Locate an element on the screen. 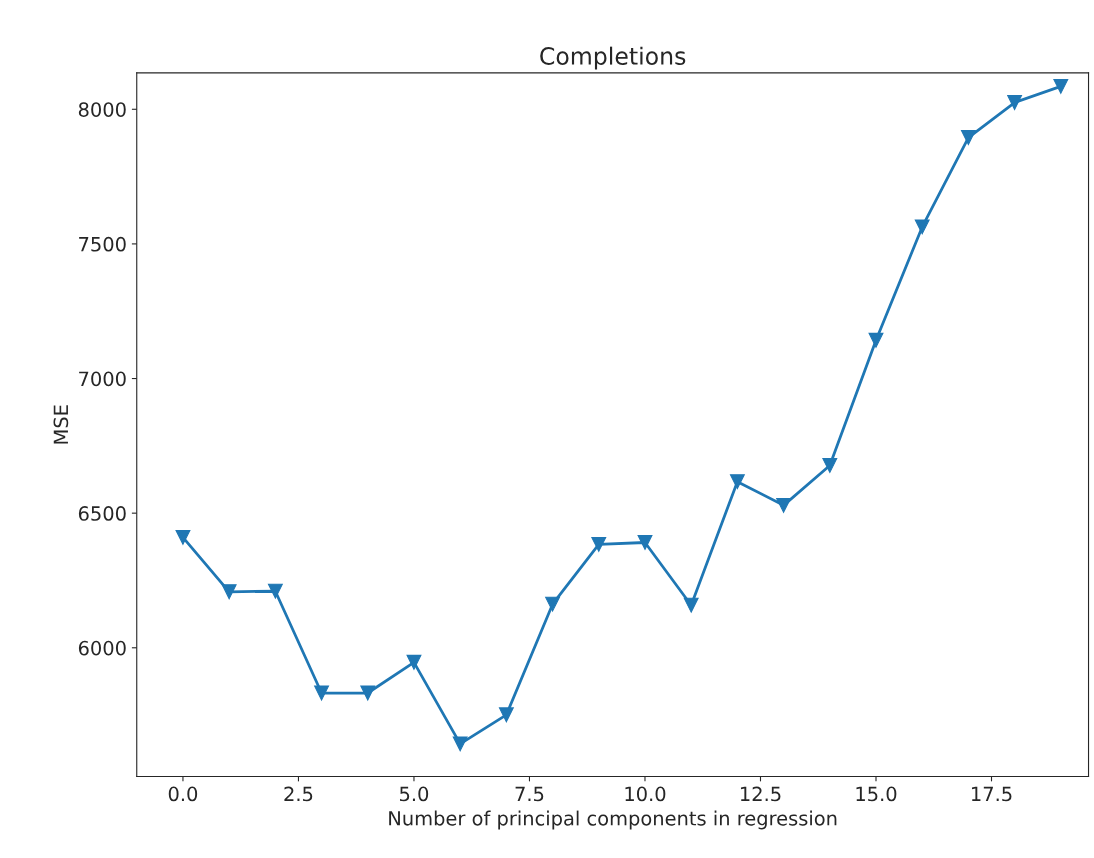 The height and width of the screenshot is (858, 1094). y-tick-label: 8000 is located at coordinates (102, 109).